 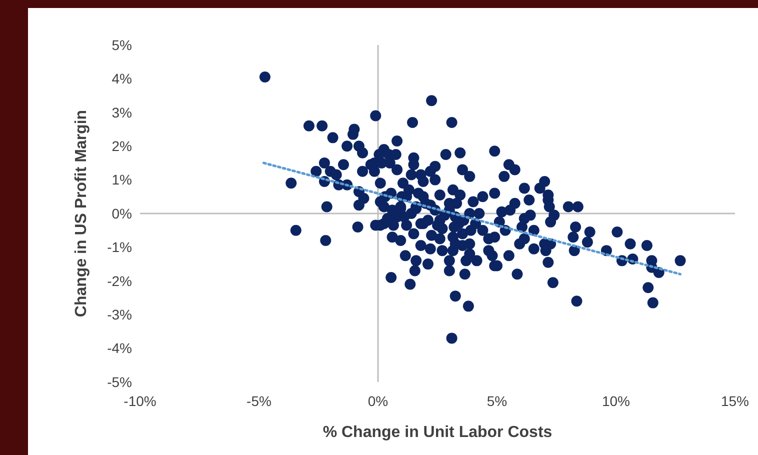 I want to click on y-tick-label: 4%, so click(x=122, y=78).